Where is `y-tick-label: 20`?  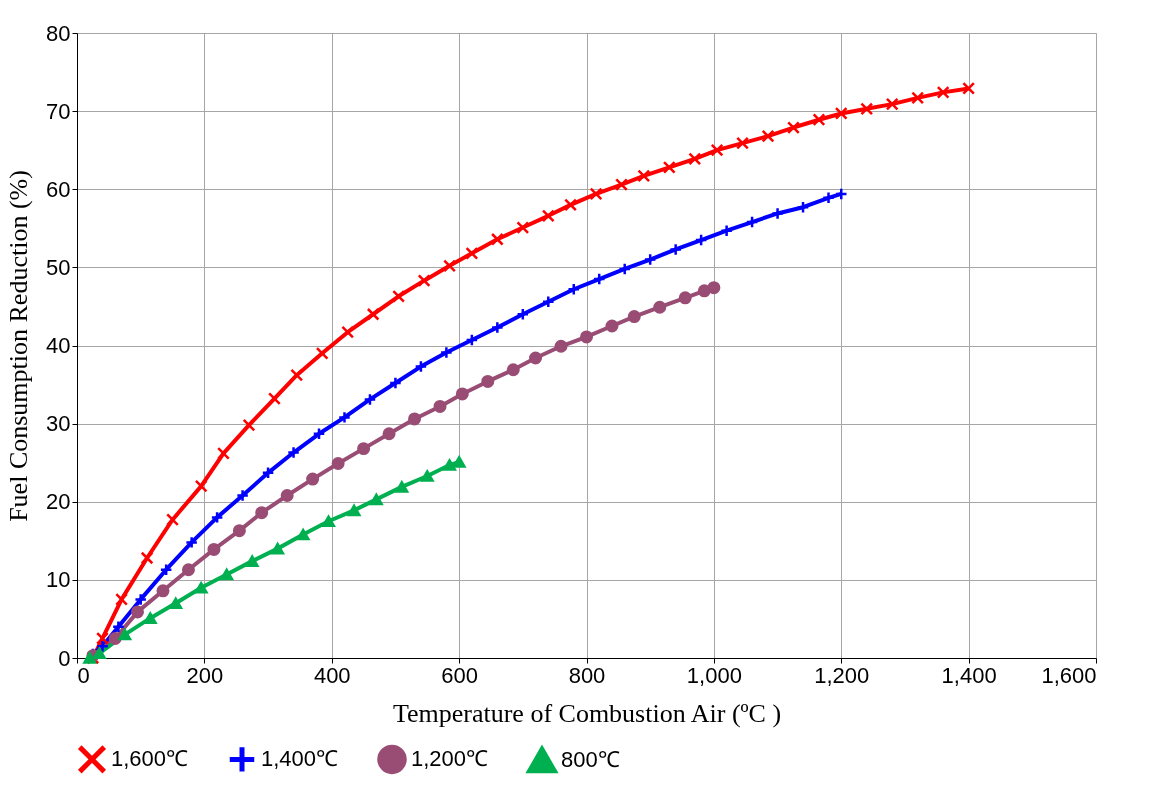 y-tick-label: 20 is located at coordinates (58, 502).